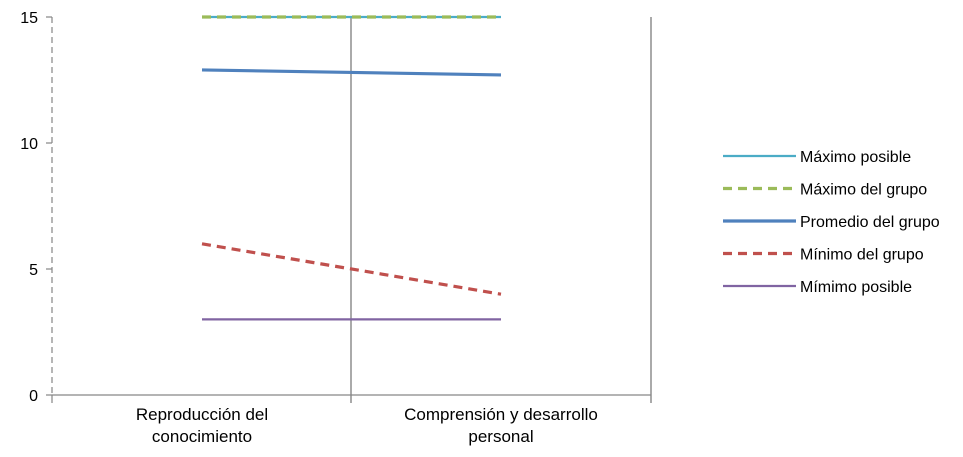 The width and height of the screenshot is (963, 457). I want to click on x-category-label: Comprensión y desarrollo personal, so click(501, 425).